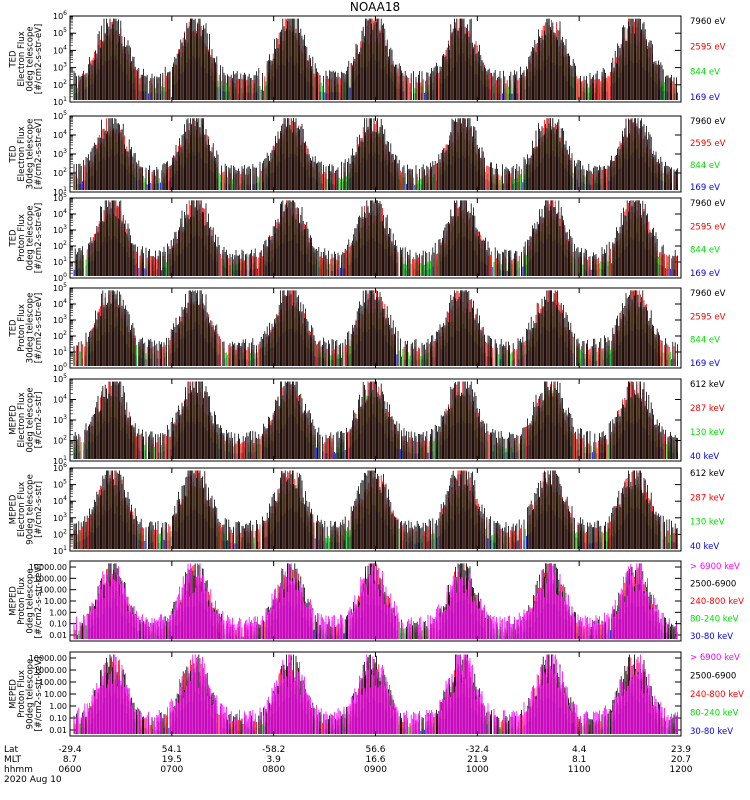  What do you see at coordinates (707, 523) in the screenshot?
I see `legend-entry: 130 keV` at bounding box center [707, 523].